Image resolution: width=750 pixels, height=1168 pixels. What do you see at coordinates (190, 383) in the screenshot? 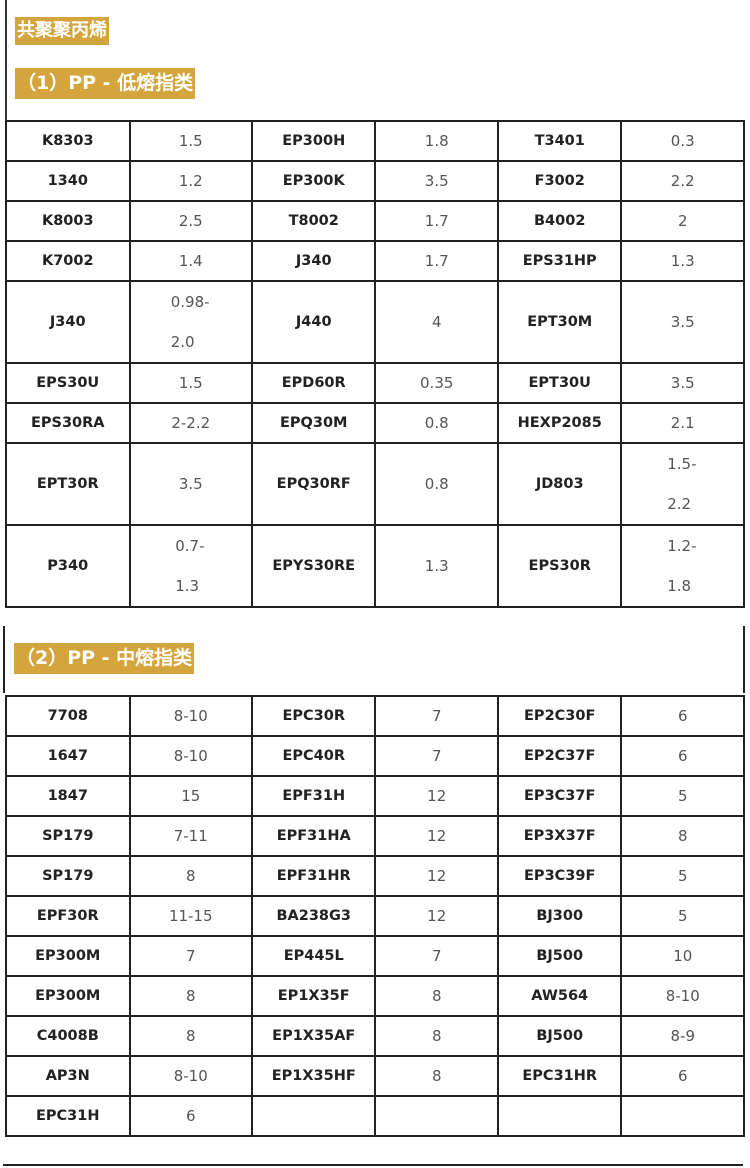
I see `melt-index-cell: 1.5` at bounding box center [190, 383].